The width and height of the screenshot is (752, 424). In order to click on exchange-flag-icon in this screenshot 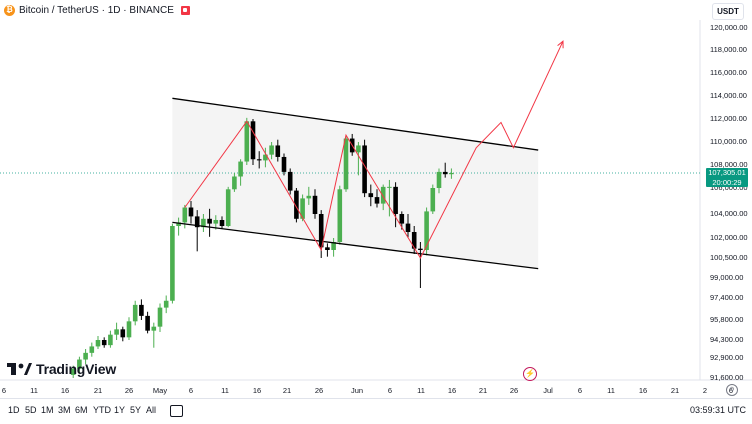, I will do `click(185, 10)`.